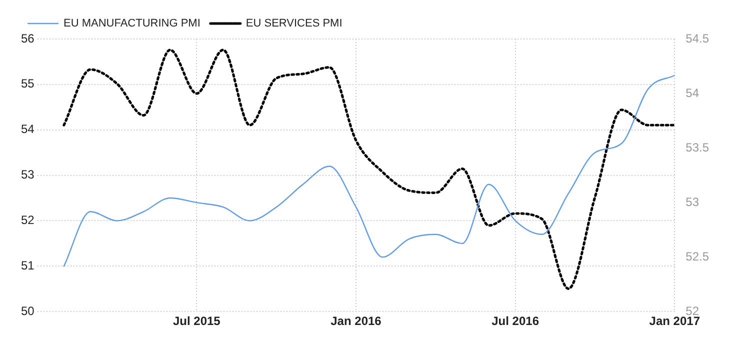 This screenshot has width=730, height=340. Describe the element at coordinates (196, 321) in the screenshot. I see `x-tick-label: Jul 2015` at that location.